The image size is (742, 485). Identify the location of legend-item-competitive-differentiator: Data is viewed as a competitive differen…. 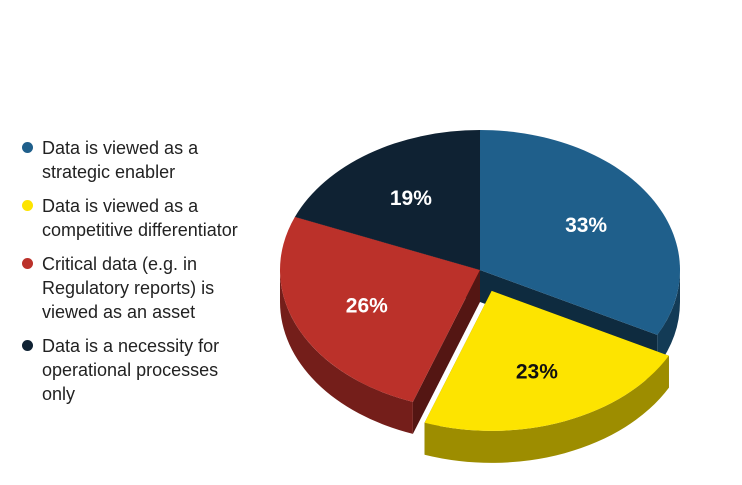
(137, 218).